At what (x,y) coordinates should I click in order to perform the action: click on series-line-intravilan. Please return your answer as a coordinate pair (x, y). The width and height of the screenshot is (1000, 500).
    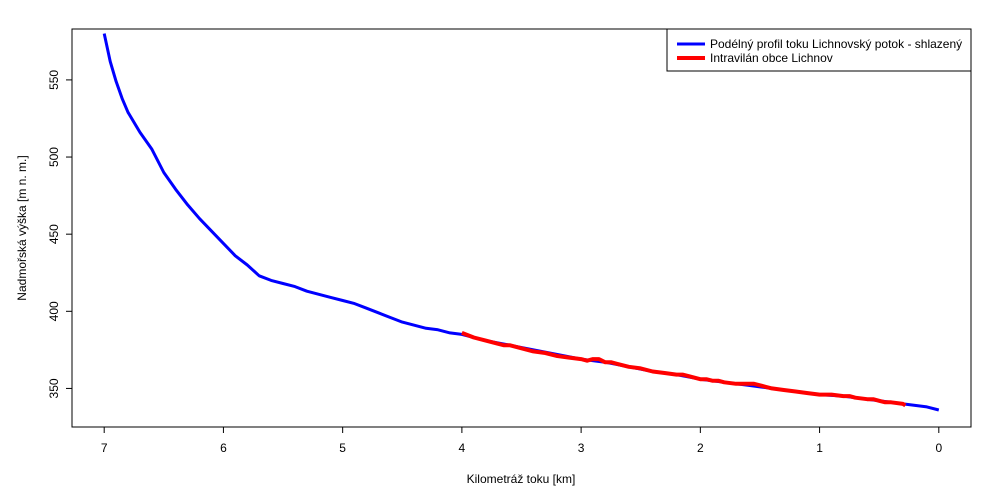
    Looking at the image, I should click on (684, 369).